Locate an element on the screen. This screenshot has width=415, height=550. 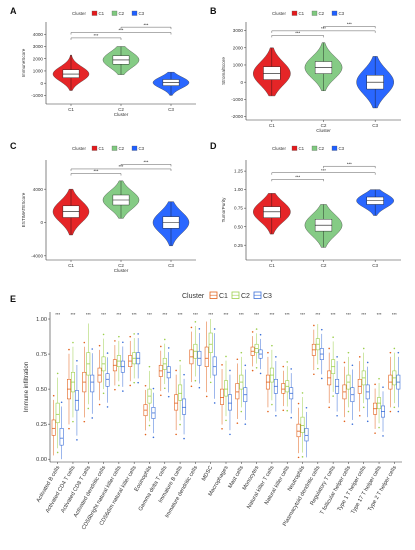
x-tick-label: C2 is located at coordinates (324, 265).